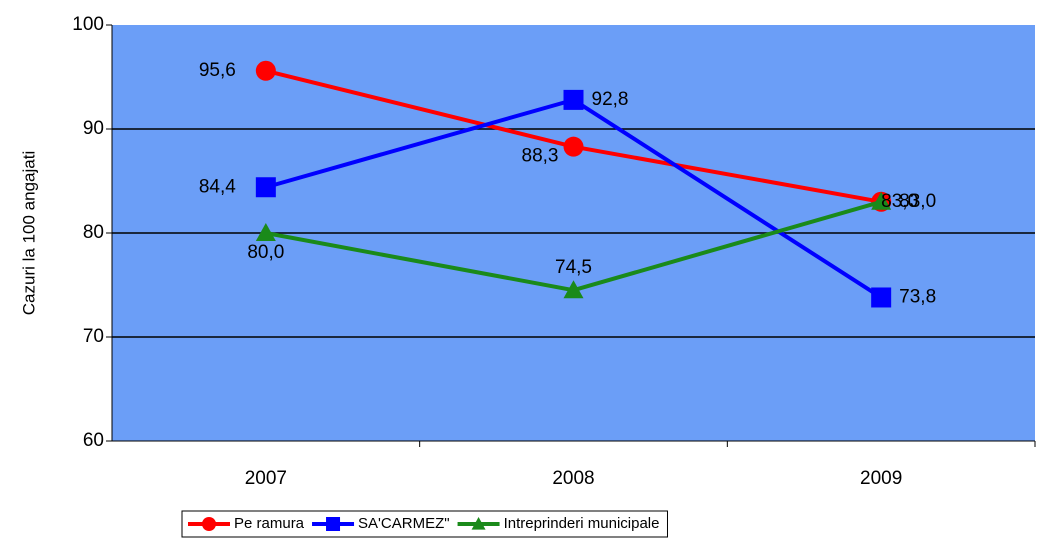  I want to click on x-tick-label: 2007, so click(266, 478).